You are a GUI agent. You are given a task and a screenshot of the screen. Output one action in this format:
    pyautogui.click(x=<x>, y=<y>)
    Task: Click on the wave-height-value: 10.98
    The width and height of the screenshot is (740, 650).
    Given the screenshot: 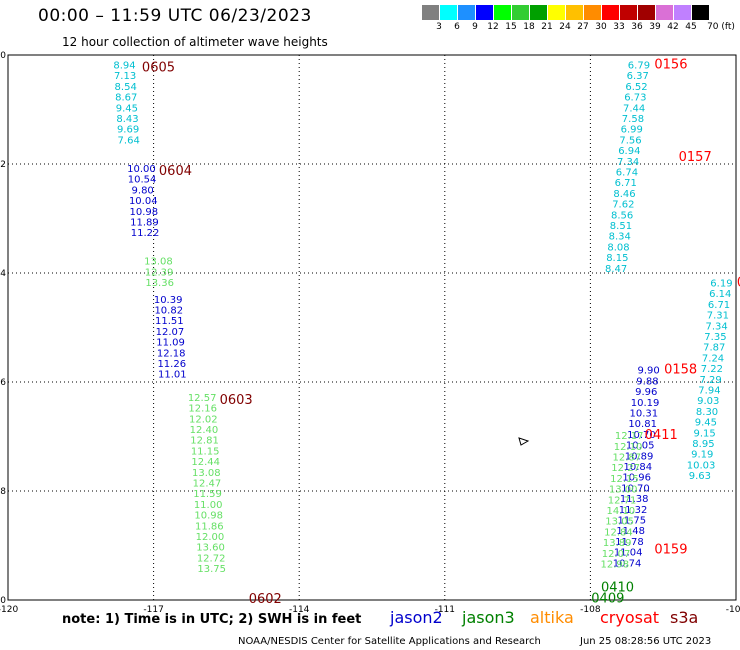 What is the action you would take?
    pyautogui.click(x=144, y=212)
    